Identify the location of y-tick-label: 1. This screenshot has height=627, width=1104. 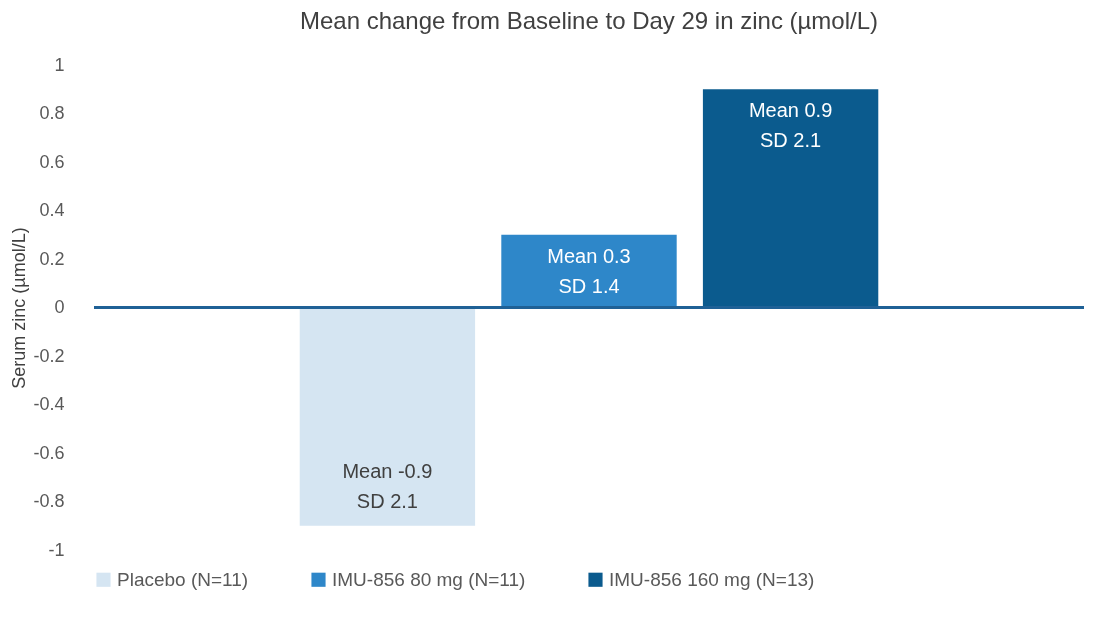
(59, 64).